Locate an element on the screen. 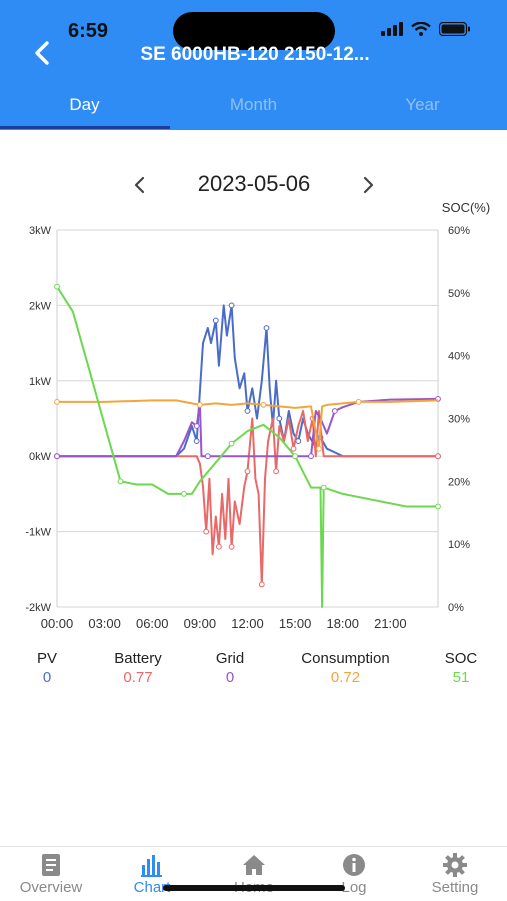 This screenshot has width=507, height=901. legend-value-grid: 0 is located at coordinates (230, 677).